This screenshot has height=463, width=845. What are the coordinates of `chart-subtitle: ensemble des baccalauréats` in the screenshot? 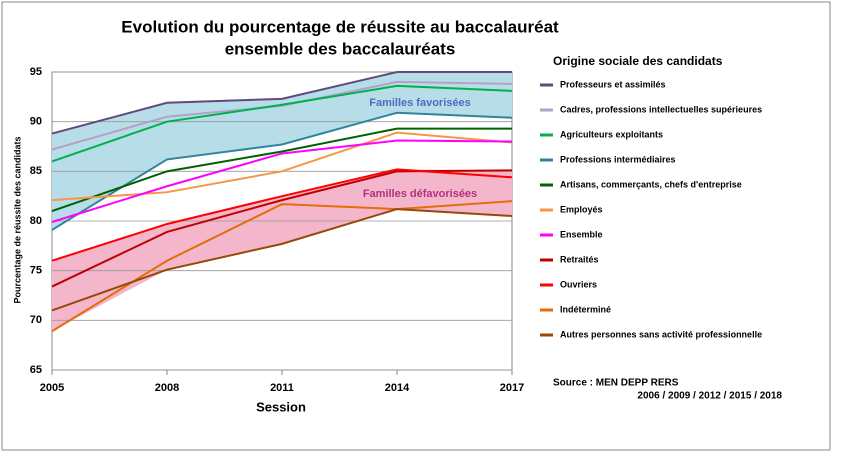 It's located at (340, 48).